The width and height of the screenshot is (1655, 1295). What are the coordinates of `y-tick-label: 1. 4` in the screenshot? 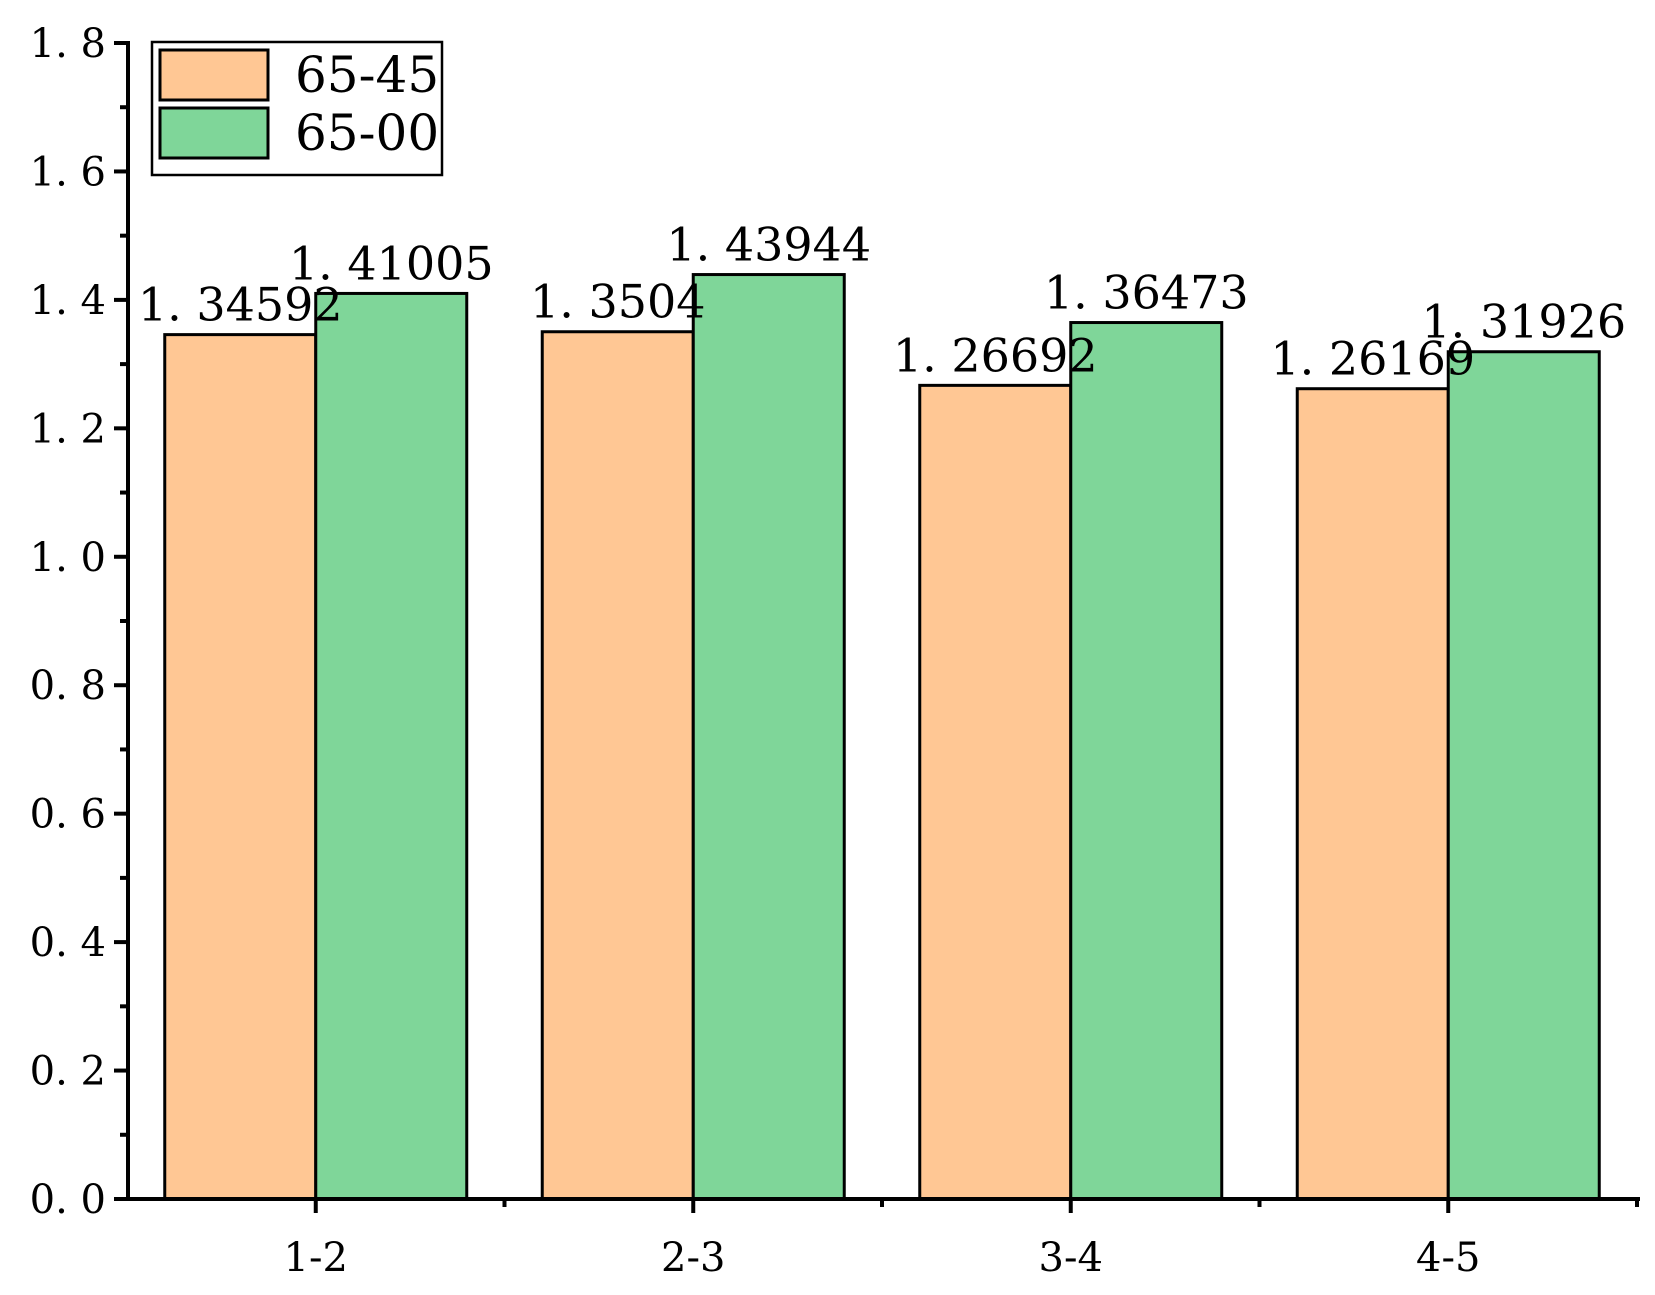 It's located at (68, 301).